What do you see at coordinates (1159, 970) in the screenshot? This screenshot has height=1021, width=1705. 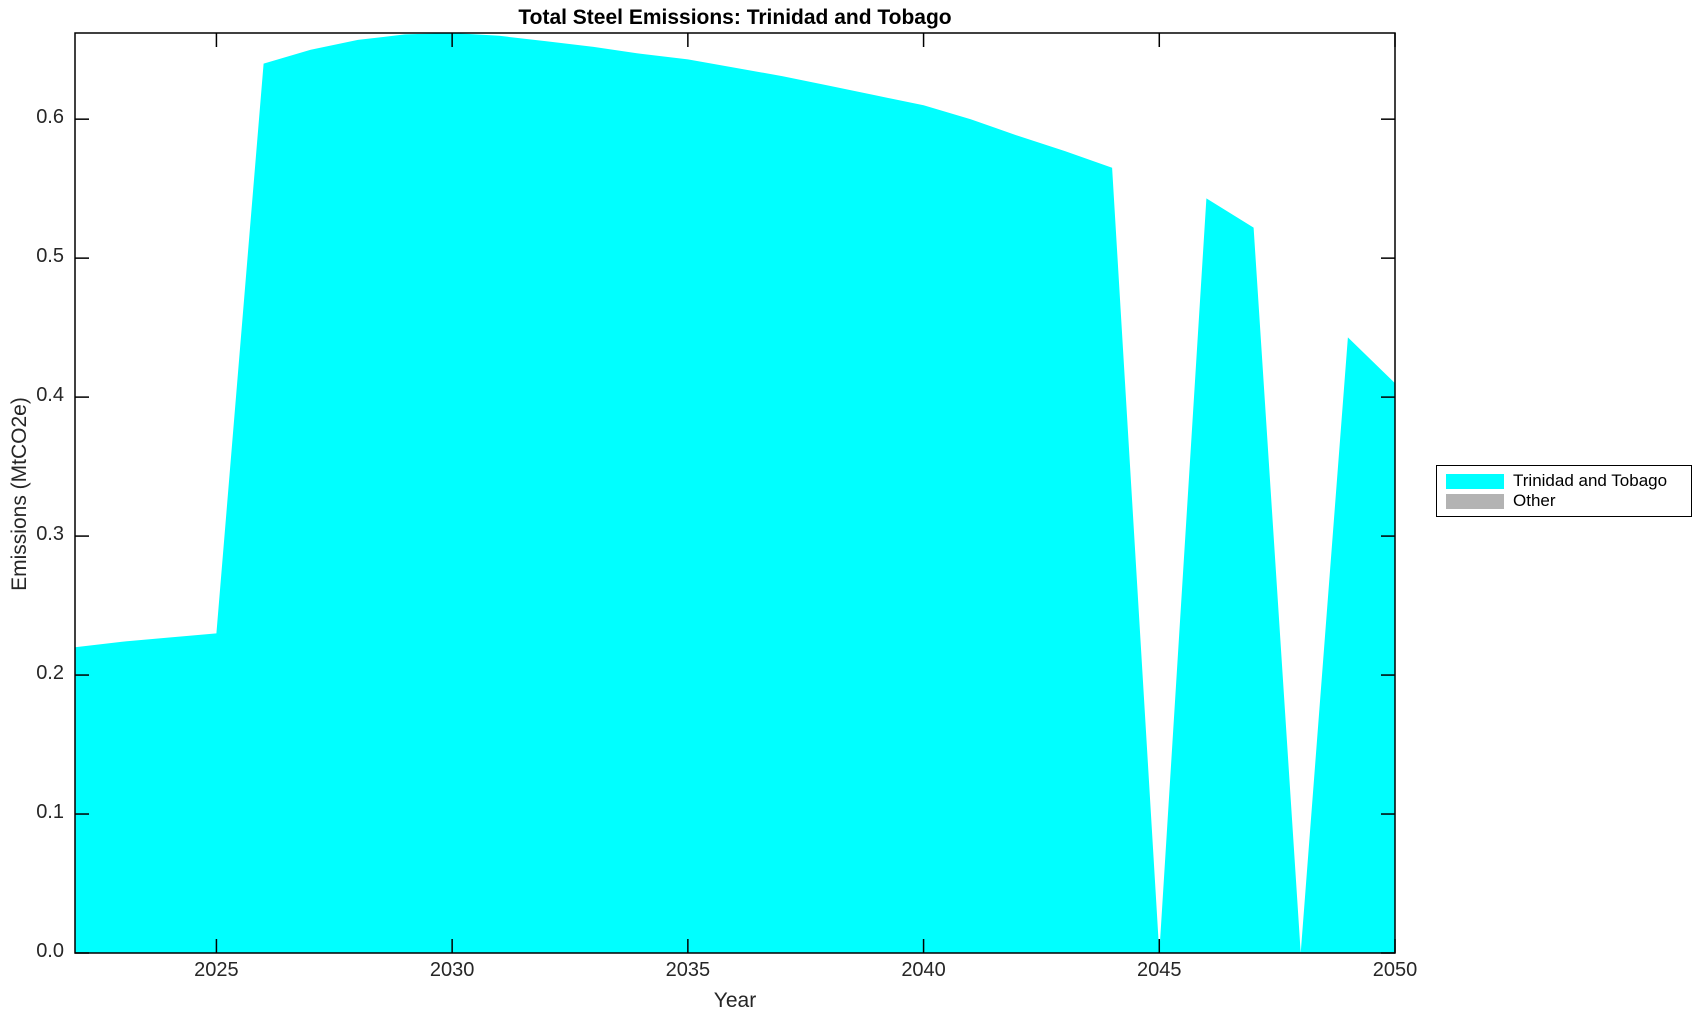 I see `x-tick-label: 2045` at bounding box center [1159, 970].